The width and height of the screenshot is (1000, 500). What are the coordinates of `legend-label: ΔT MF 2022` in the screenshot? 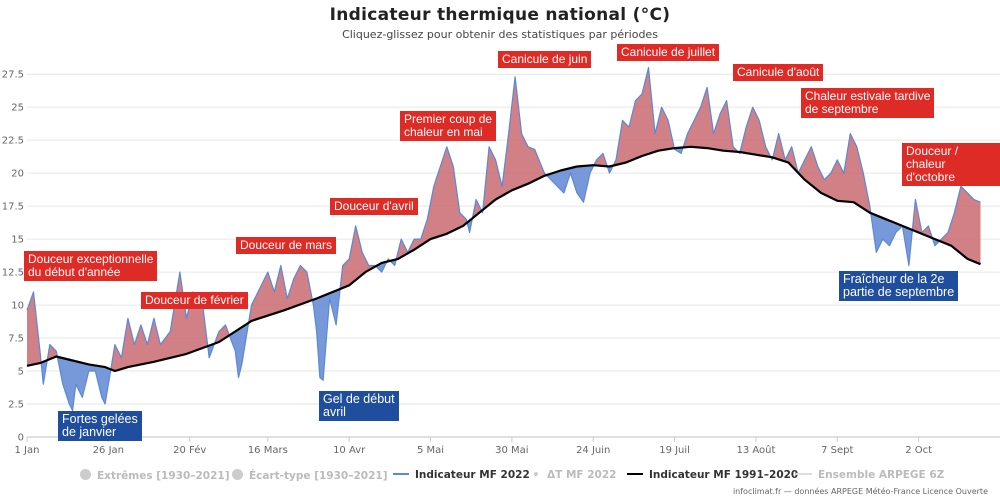 It's located at (582, 475).